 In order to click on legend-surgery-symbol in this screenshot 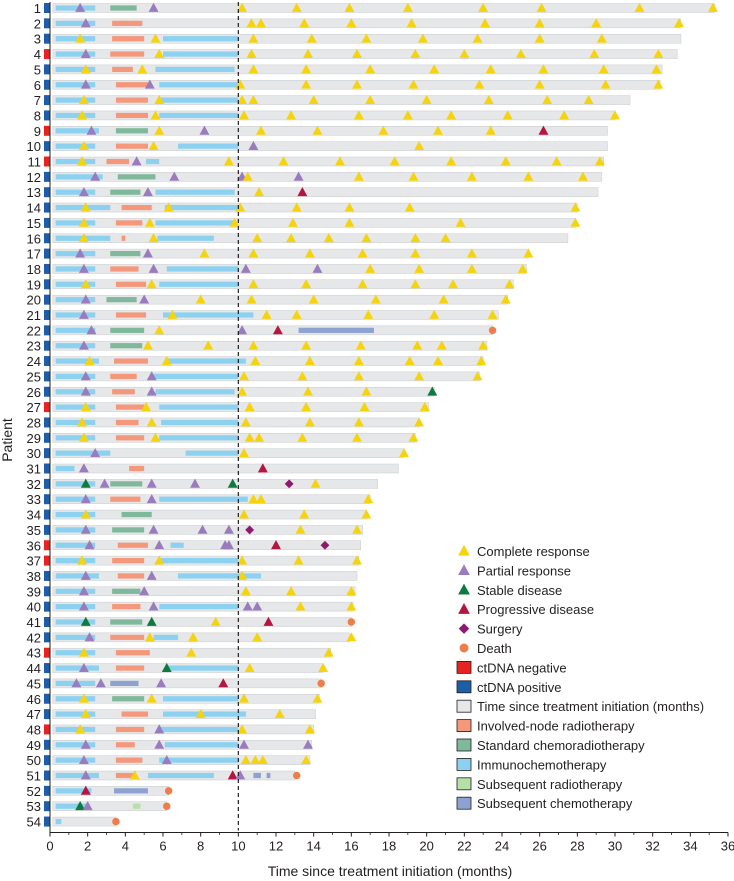, I will do `click(464, 628)`.